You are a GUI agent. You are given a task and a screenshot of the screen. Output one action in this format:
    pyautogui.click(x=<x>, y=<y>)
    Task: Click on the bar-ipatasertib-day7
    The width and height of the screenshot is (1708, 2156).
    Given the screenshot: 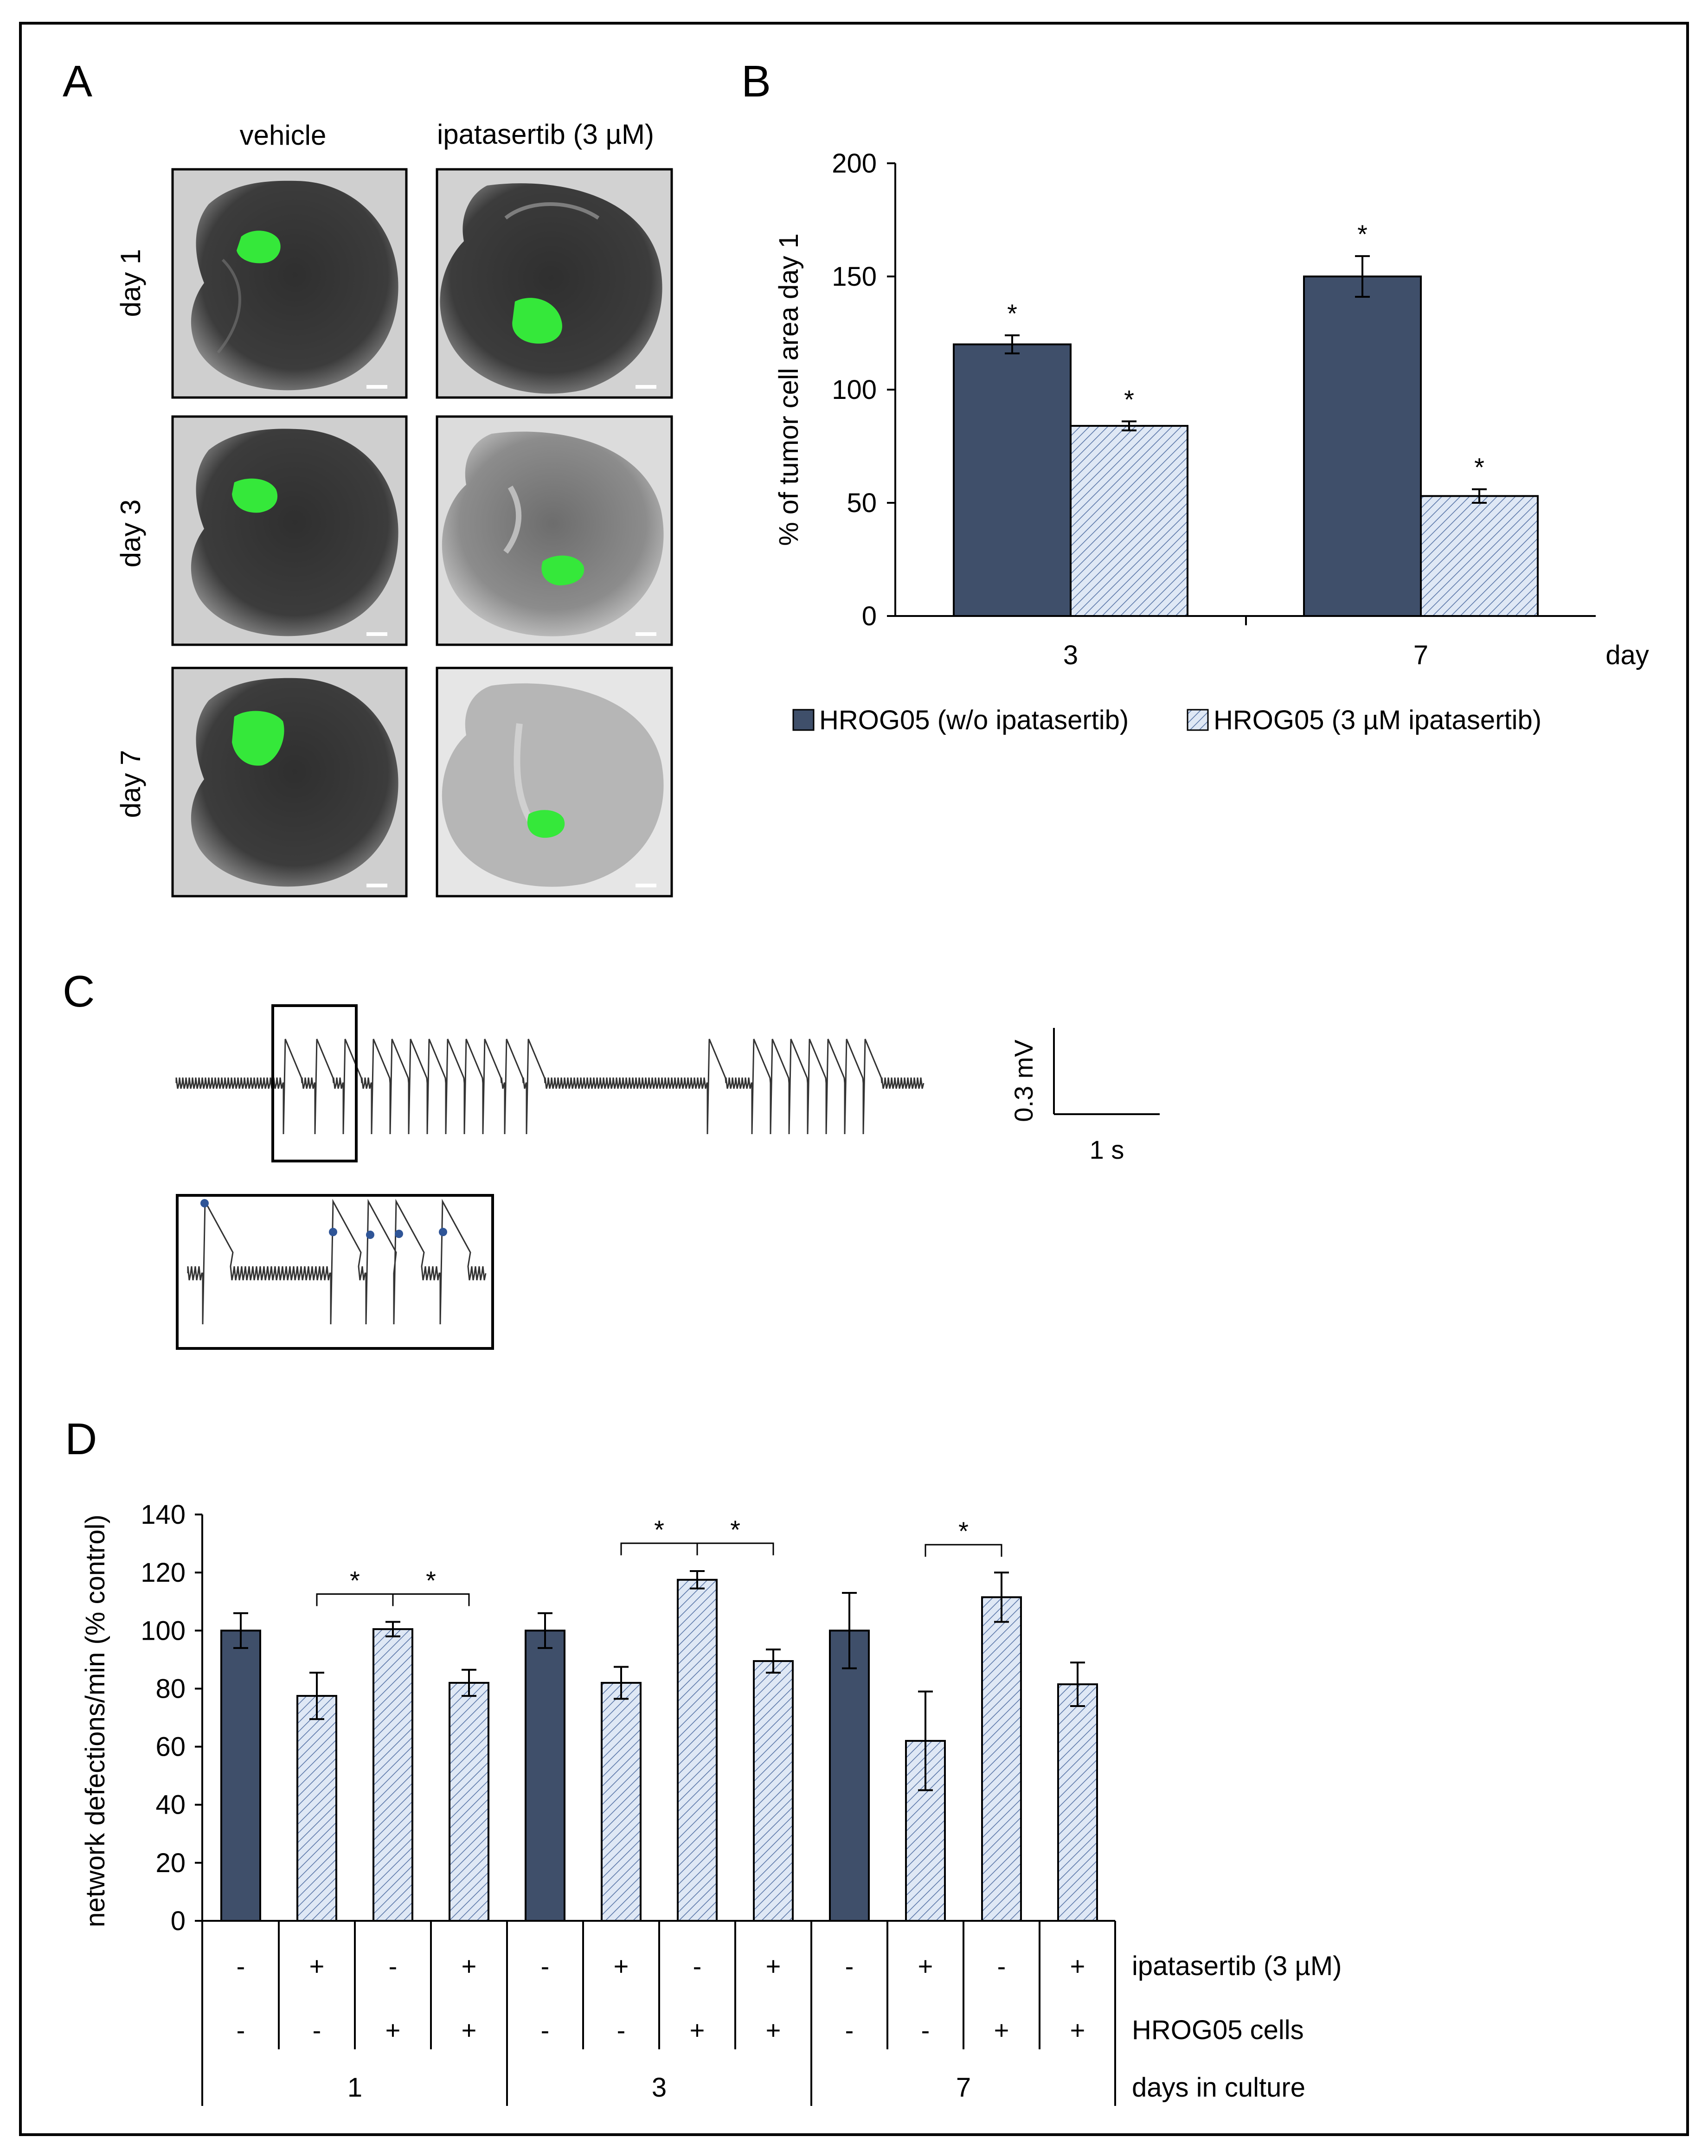 What is the action you would take?
    pyautogui.click(x=1479, y=556)
    